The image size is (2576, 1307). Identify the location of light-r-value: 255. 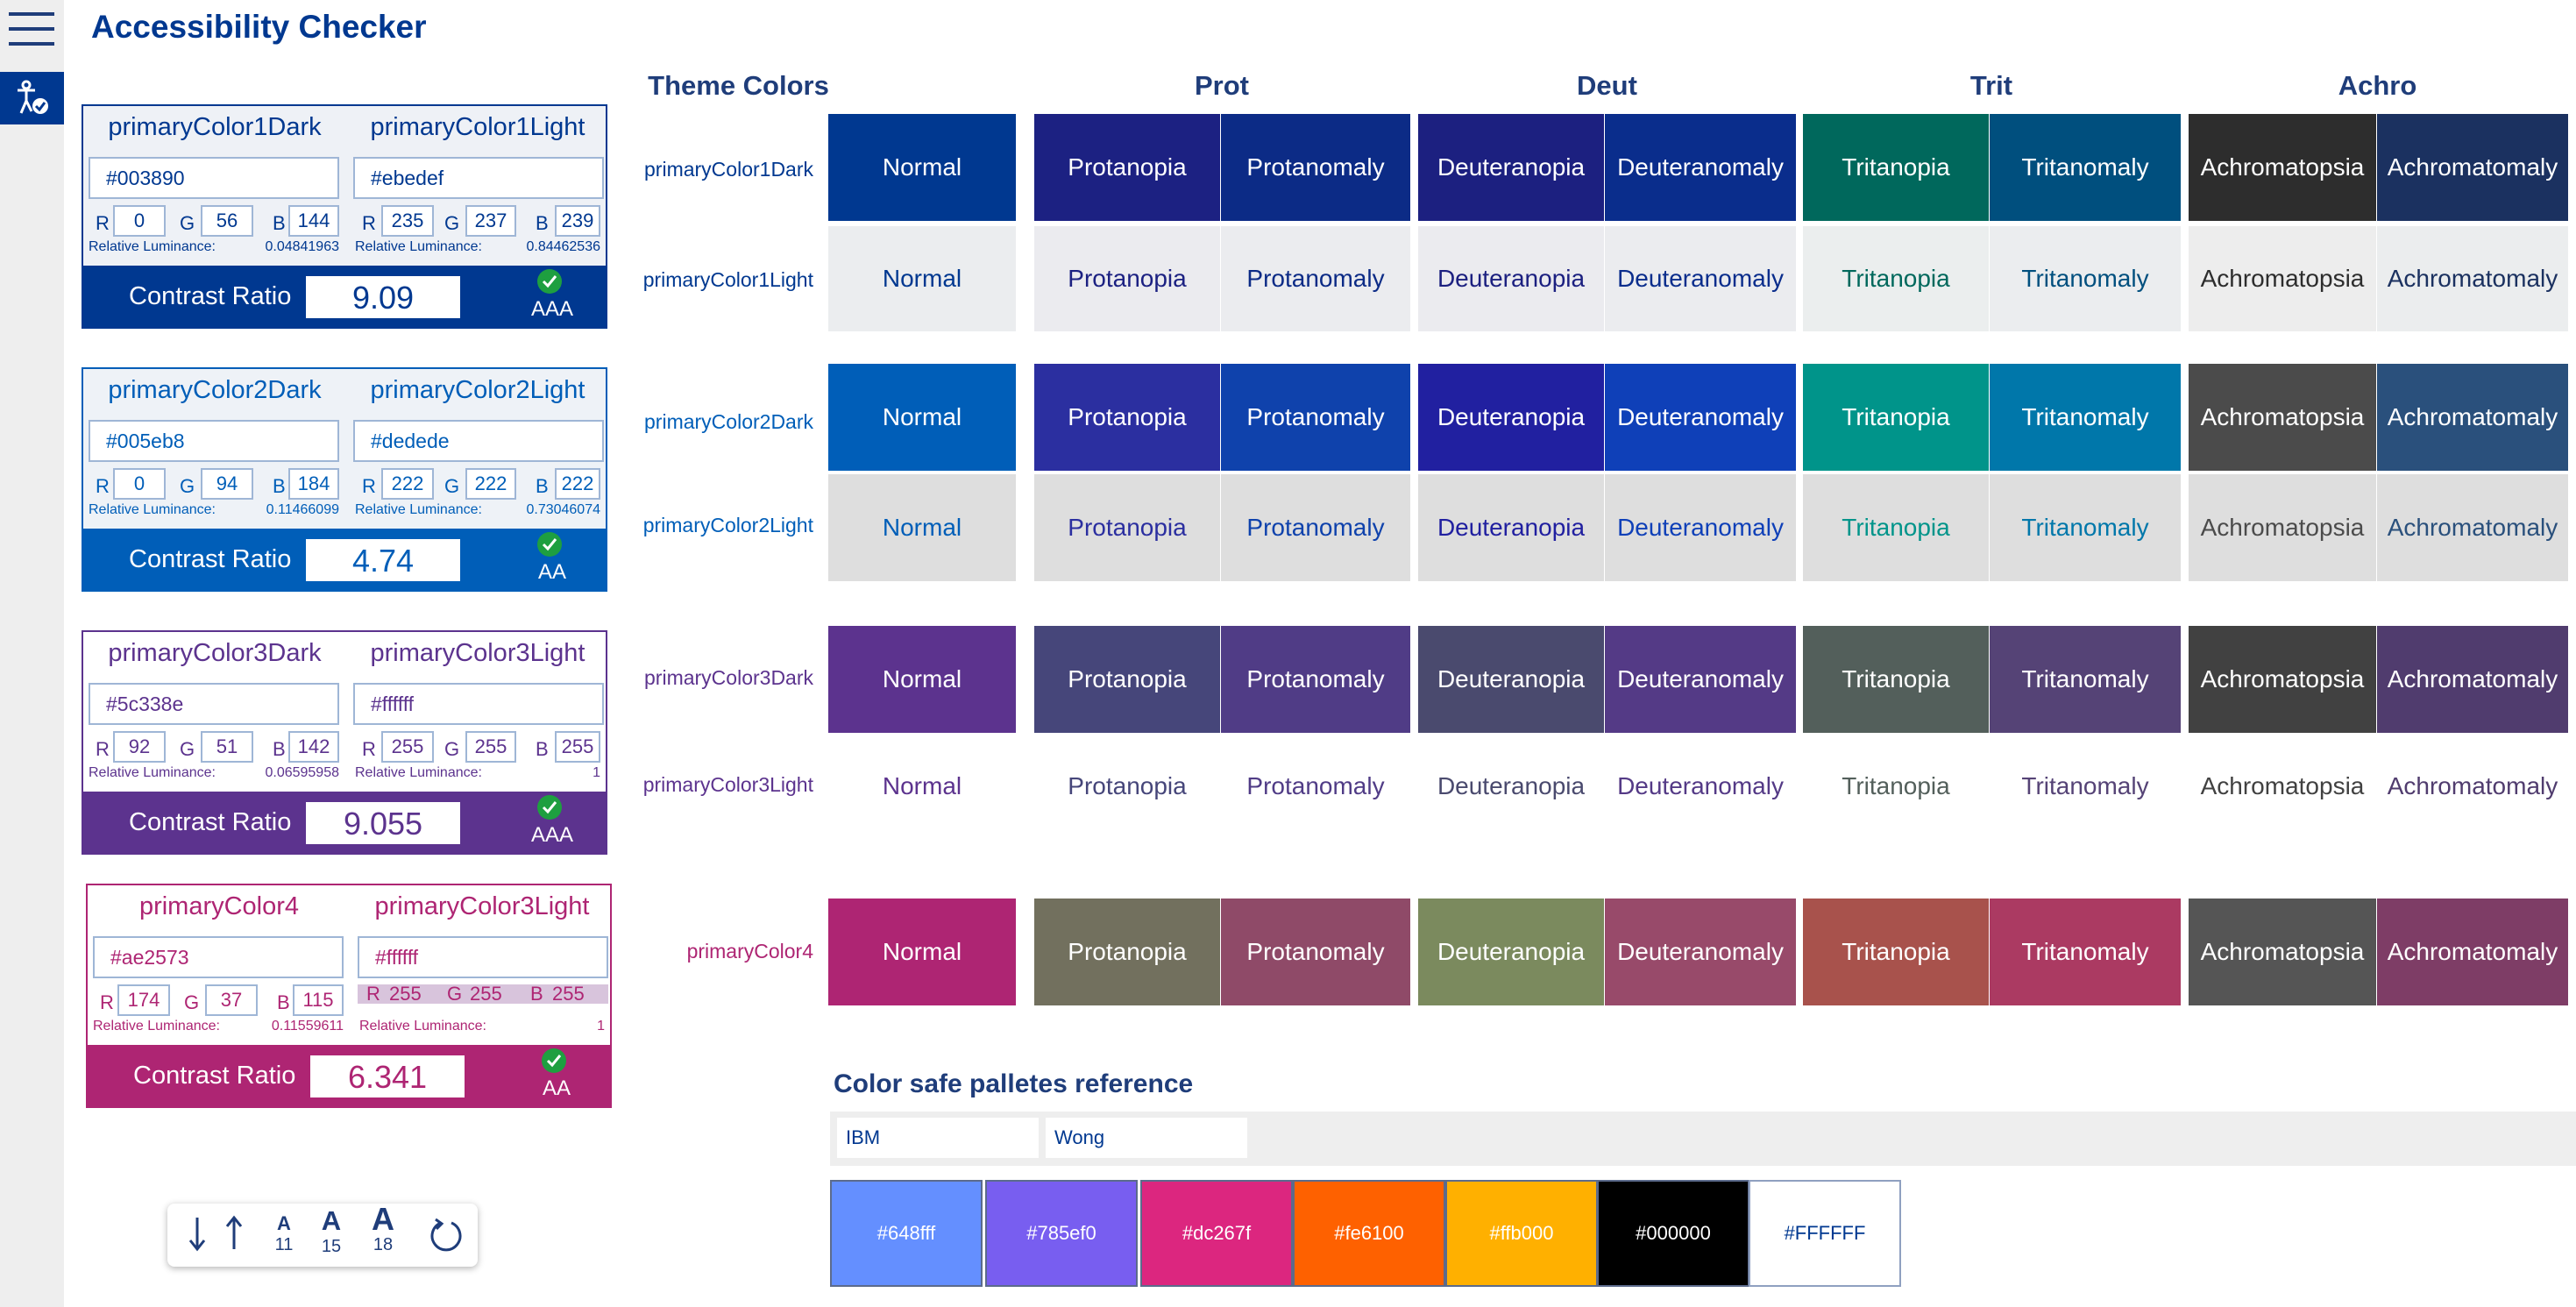
(405, 994).